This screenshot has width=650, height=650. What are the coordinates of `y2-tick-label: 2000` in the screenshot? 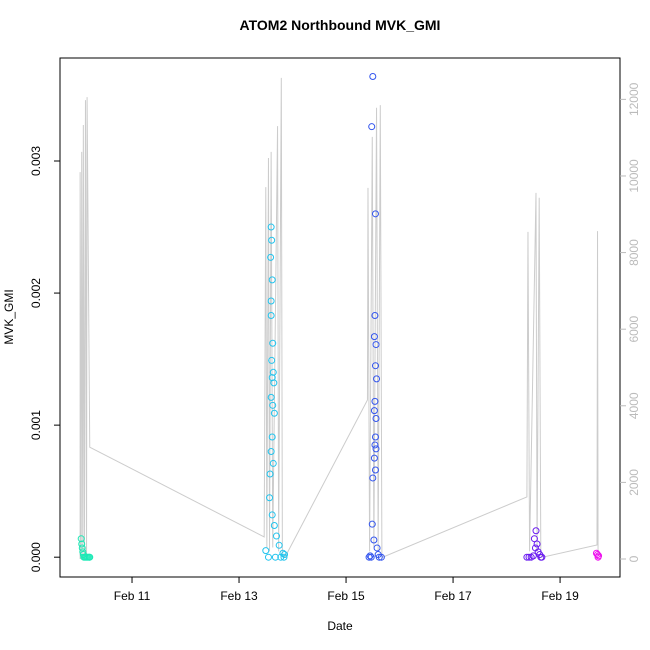 It's located at (634, 482).